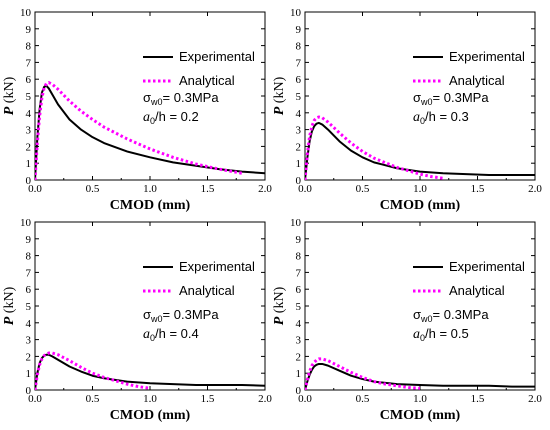 The image size is (550, 430). What do you see at coordinates (441, 334) in the screenshot?
I see `annotation-crack-ratio: a0/h = 0.5` at bounding box center [441, 334].